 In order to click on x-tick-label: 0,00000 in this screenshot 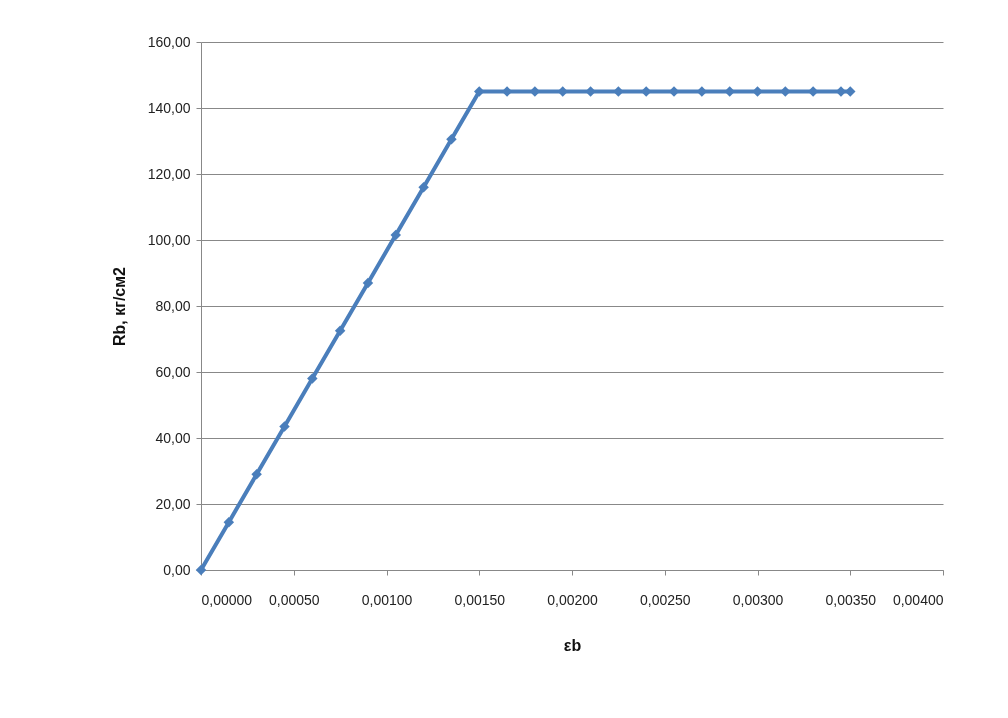, I will do `click(227, 599)`.